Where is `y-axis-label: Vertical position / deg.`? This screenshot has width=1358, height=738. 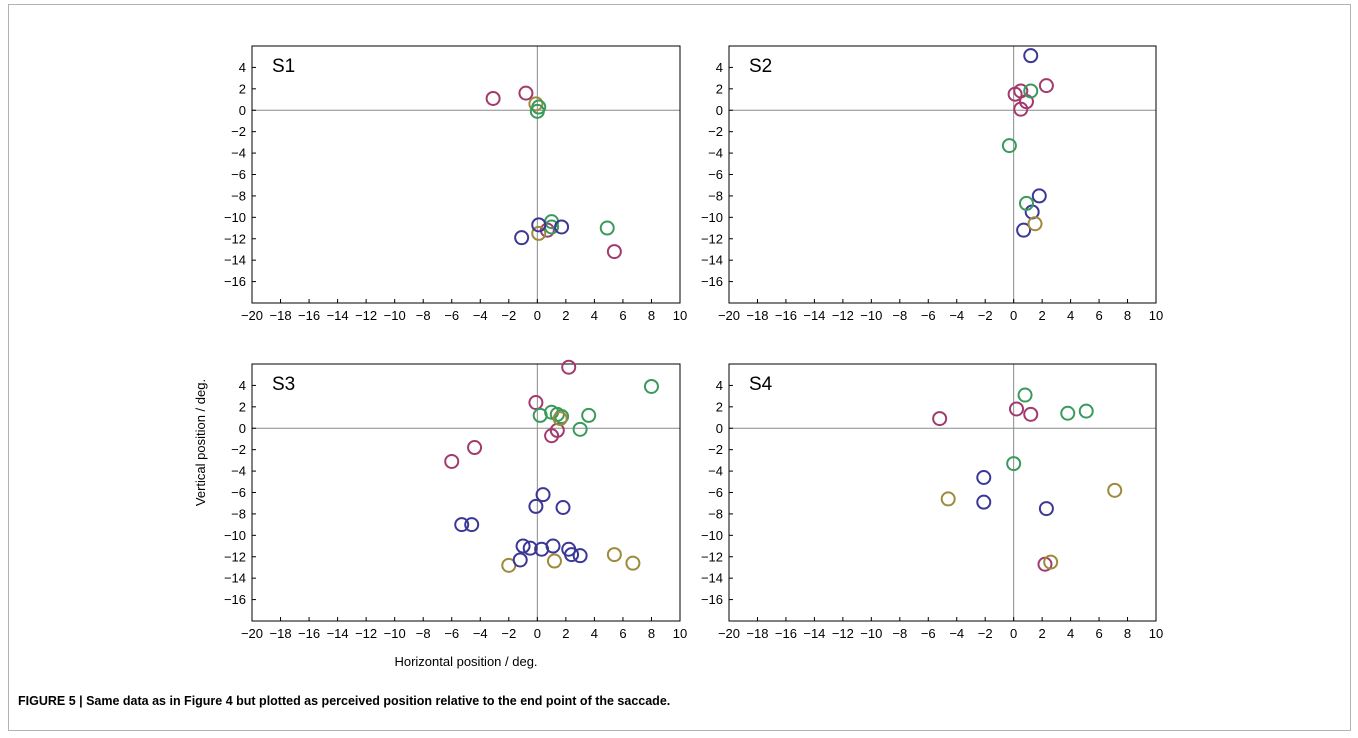
y-axis-label: Vertical position / deg. is located at coordinates (200, 442).